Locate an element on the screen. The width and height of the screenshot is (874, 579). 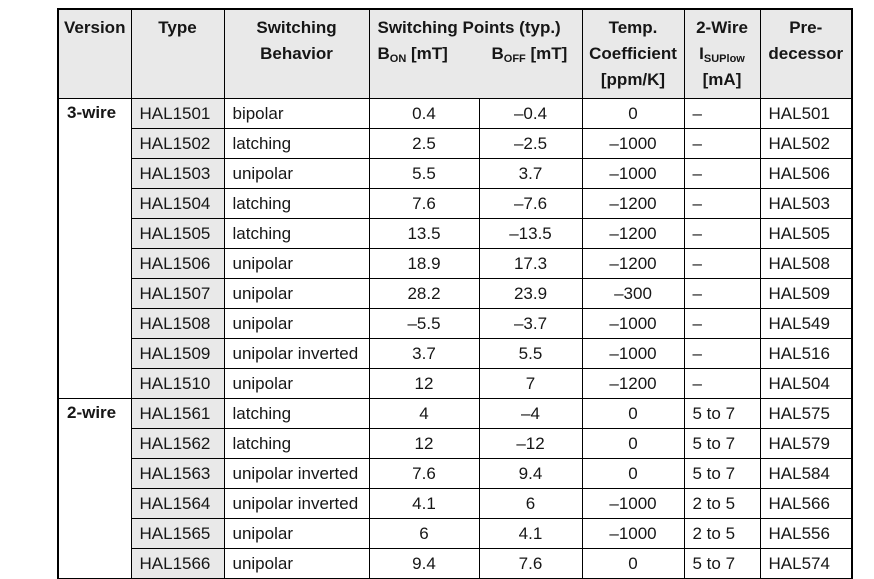
b-off-cell: –7.6 is located at coordinates (530, 203).